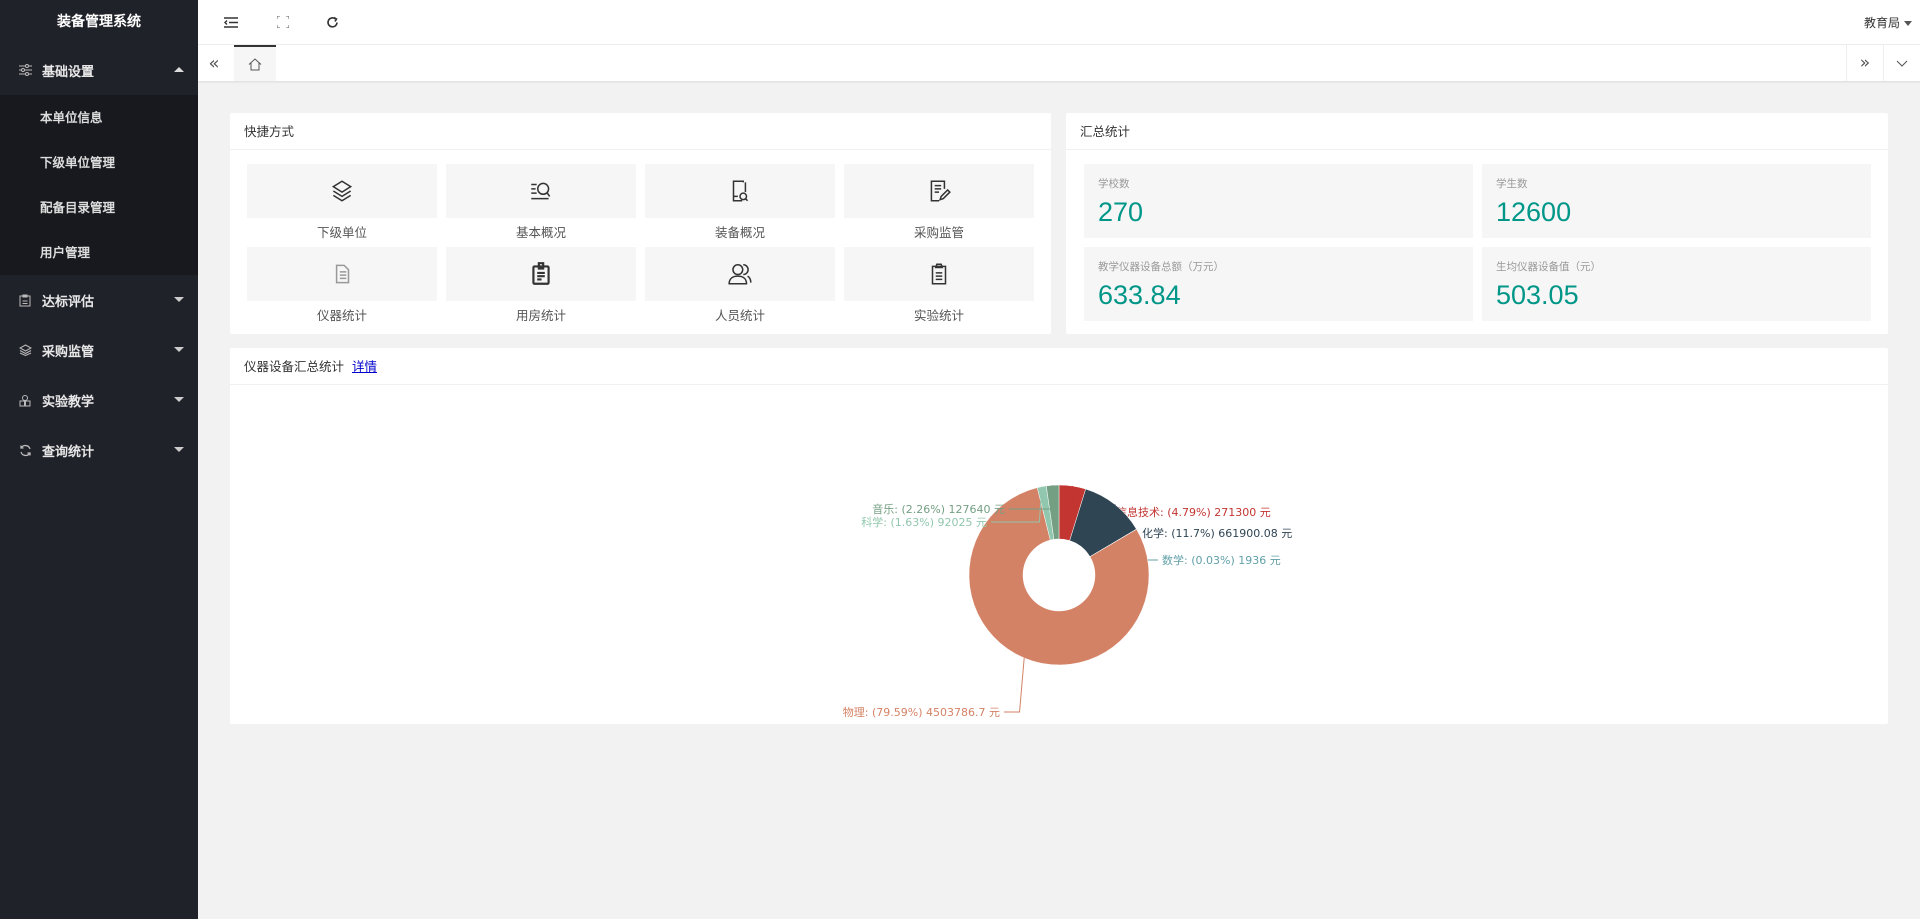  I want to click on stat-label: 学校数, so click(1114, 184).